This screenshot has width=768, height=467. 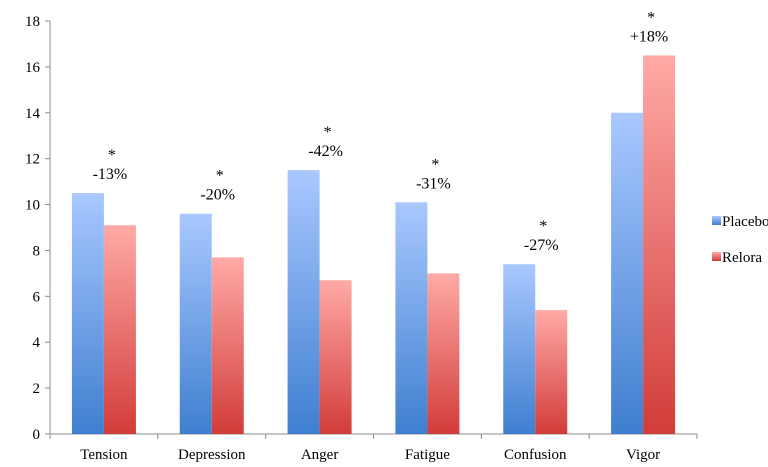 What do you see at coordinates (33, 68) in the screenshot?
I see `y-tick-label: 16` at bounding box center [33, 68].